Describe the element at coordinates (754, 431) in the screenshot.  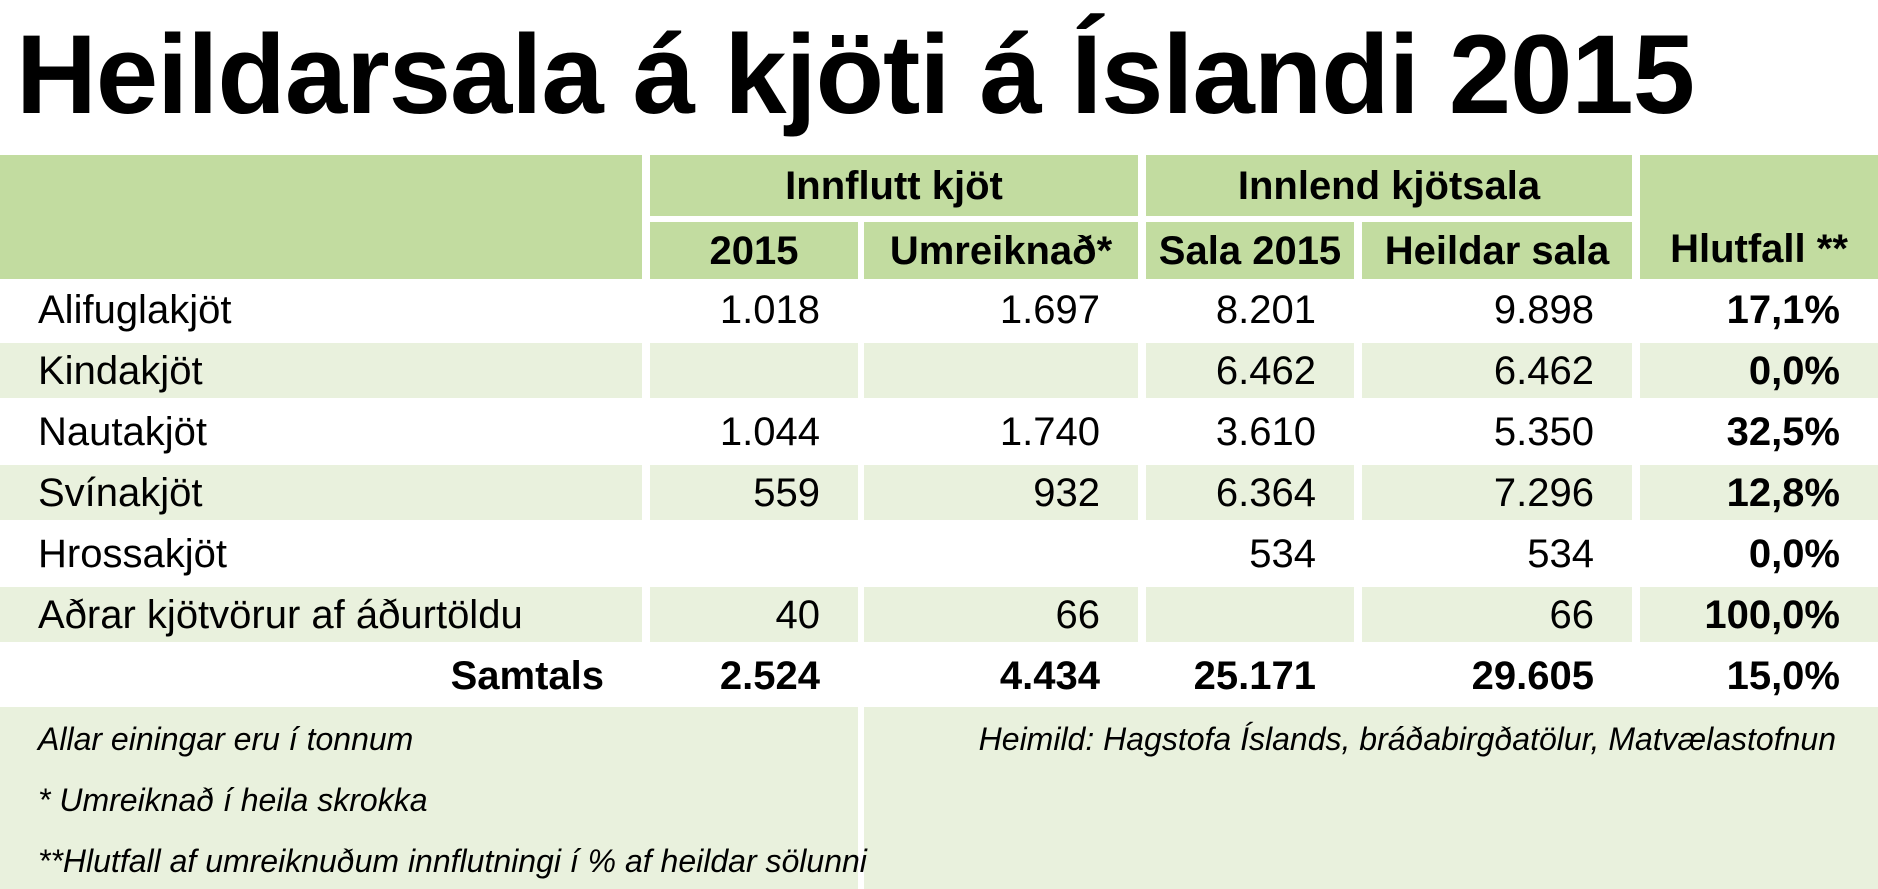
I see `imported-2015-cell: 1.044` at that location.